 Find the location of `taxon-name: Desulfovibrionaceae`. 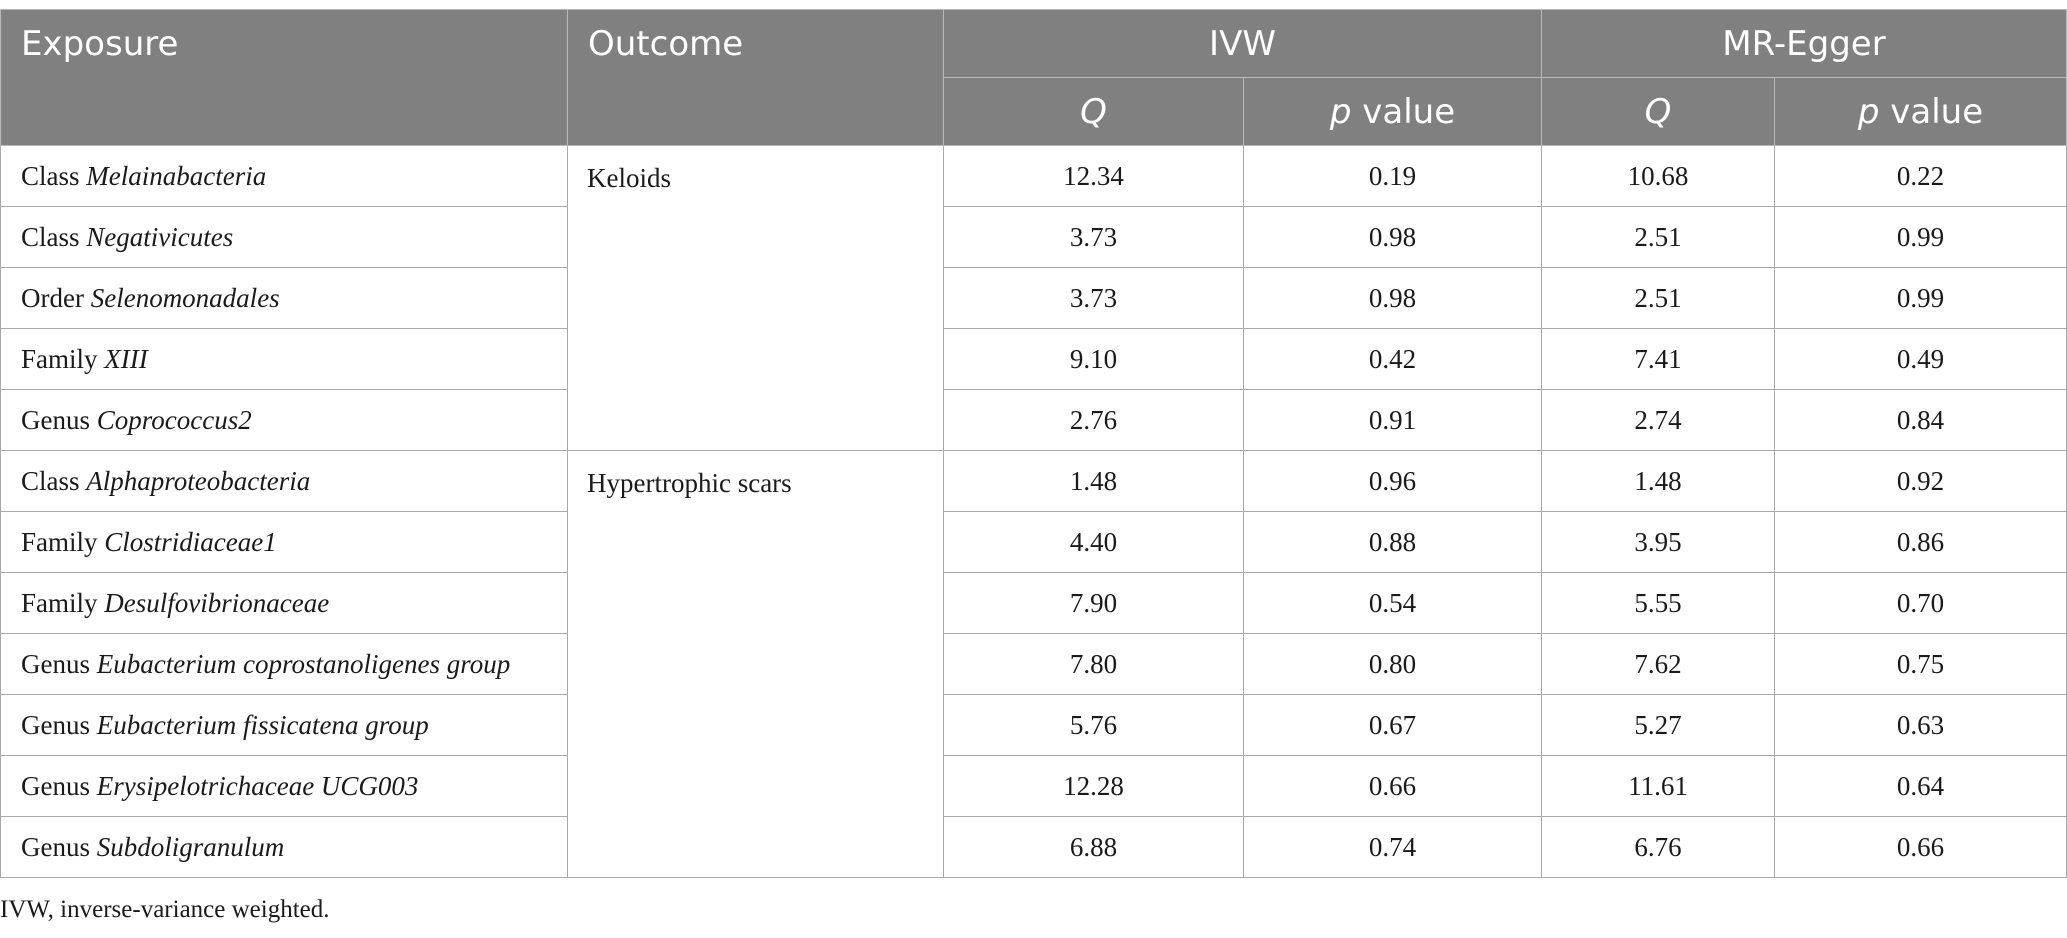

taxon-name: Desulfovibrionaceae is located at coordinates (217, 602).